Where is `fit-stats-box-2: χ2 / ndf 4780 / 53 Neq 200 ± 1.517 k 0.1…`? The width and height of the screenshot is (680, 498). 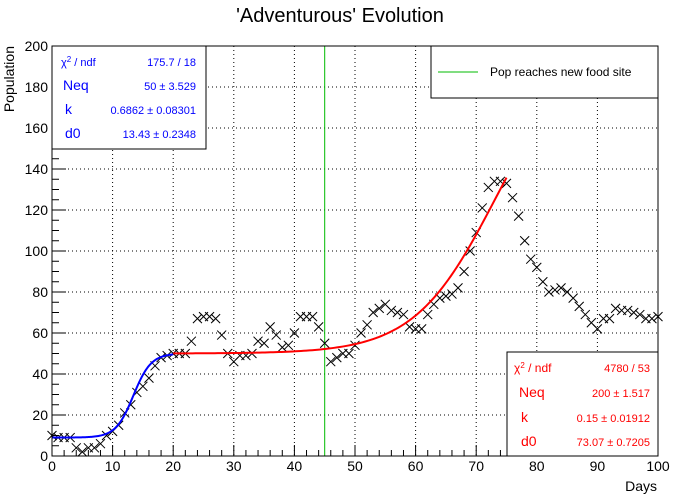
fit-stats-box-2: χ2 / ndf 4780 / 53 Neq 200 ± 1.517 k 0.1… is located at coordinates (582, 404).